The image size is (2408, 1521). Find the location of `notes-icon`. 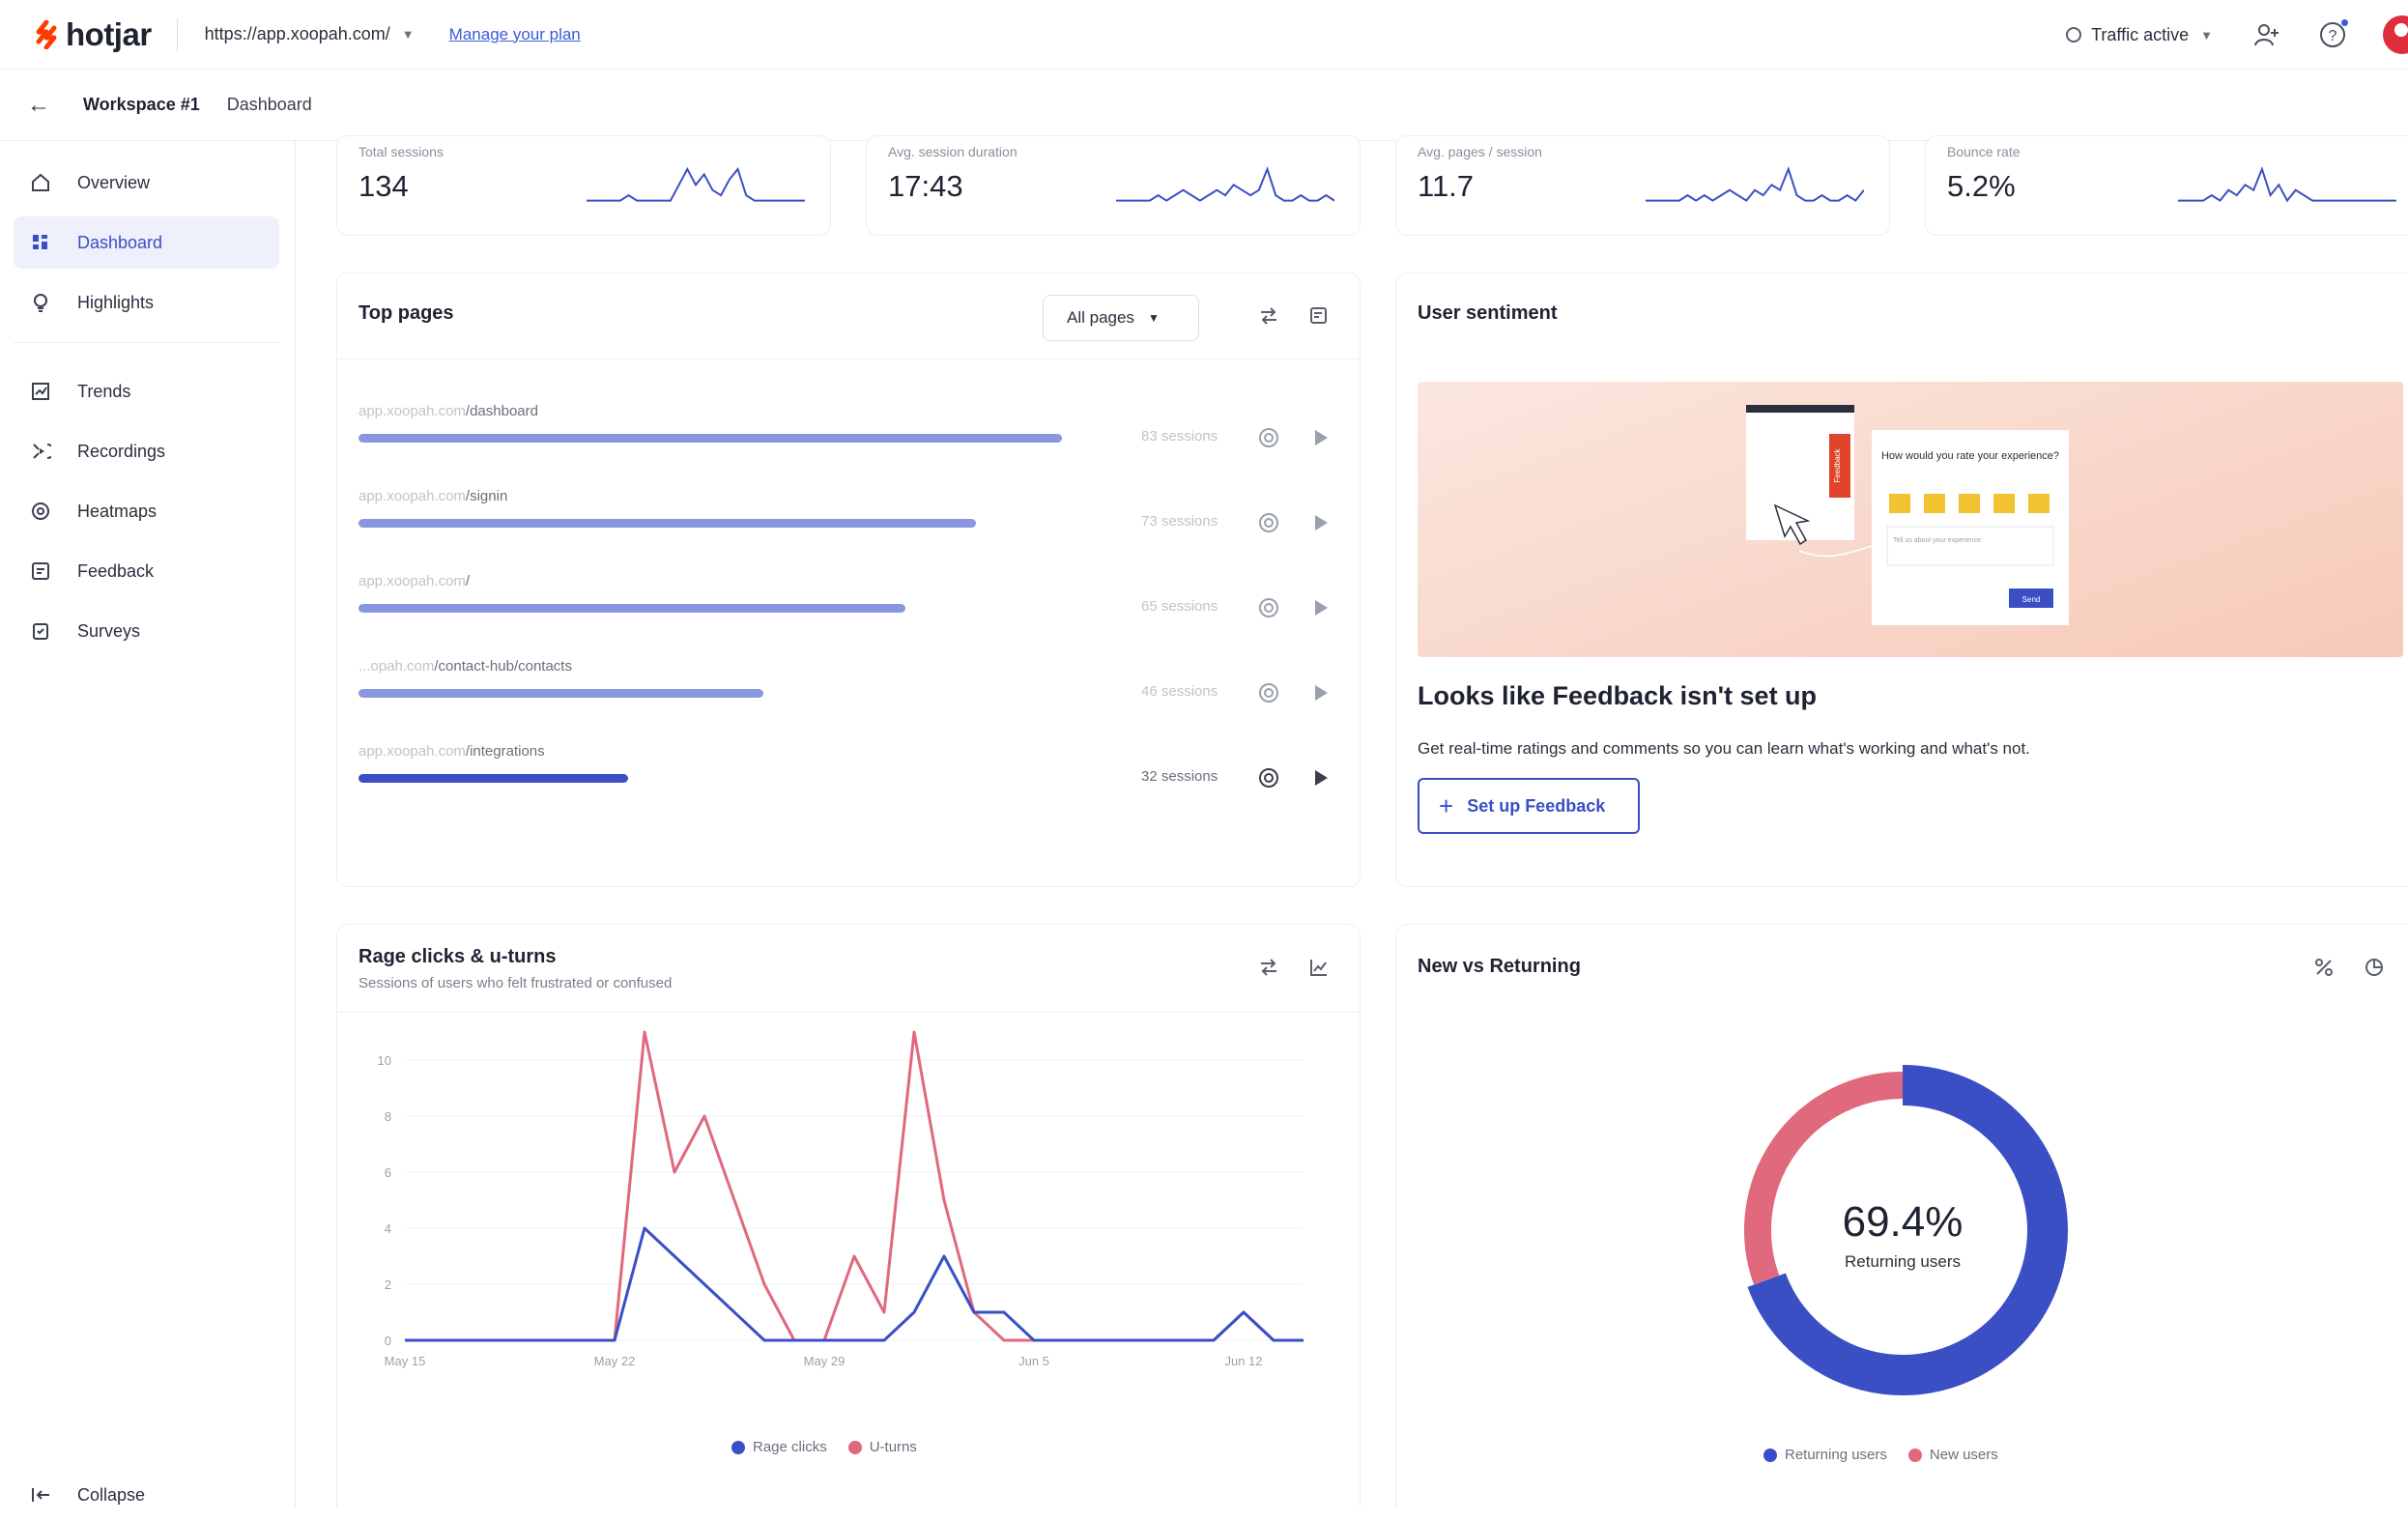

notes-icon is located at coordinates (1319, 316).